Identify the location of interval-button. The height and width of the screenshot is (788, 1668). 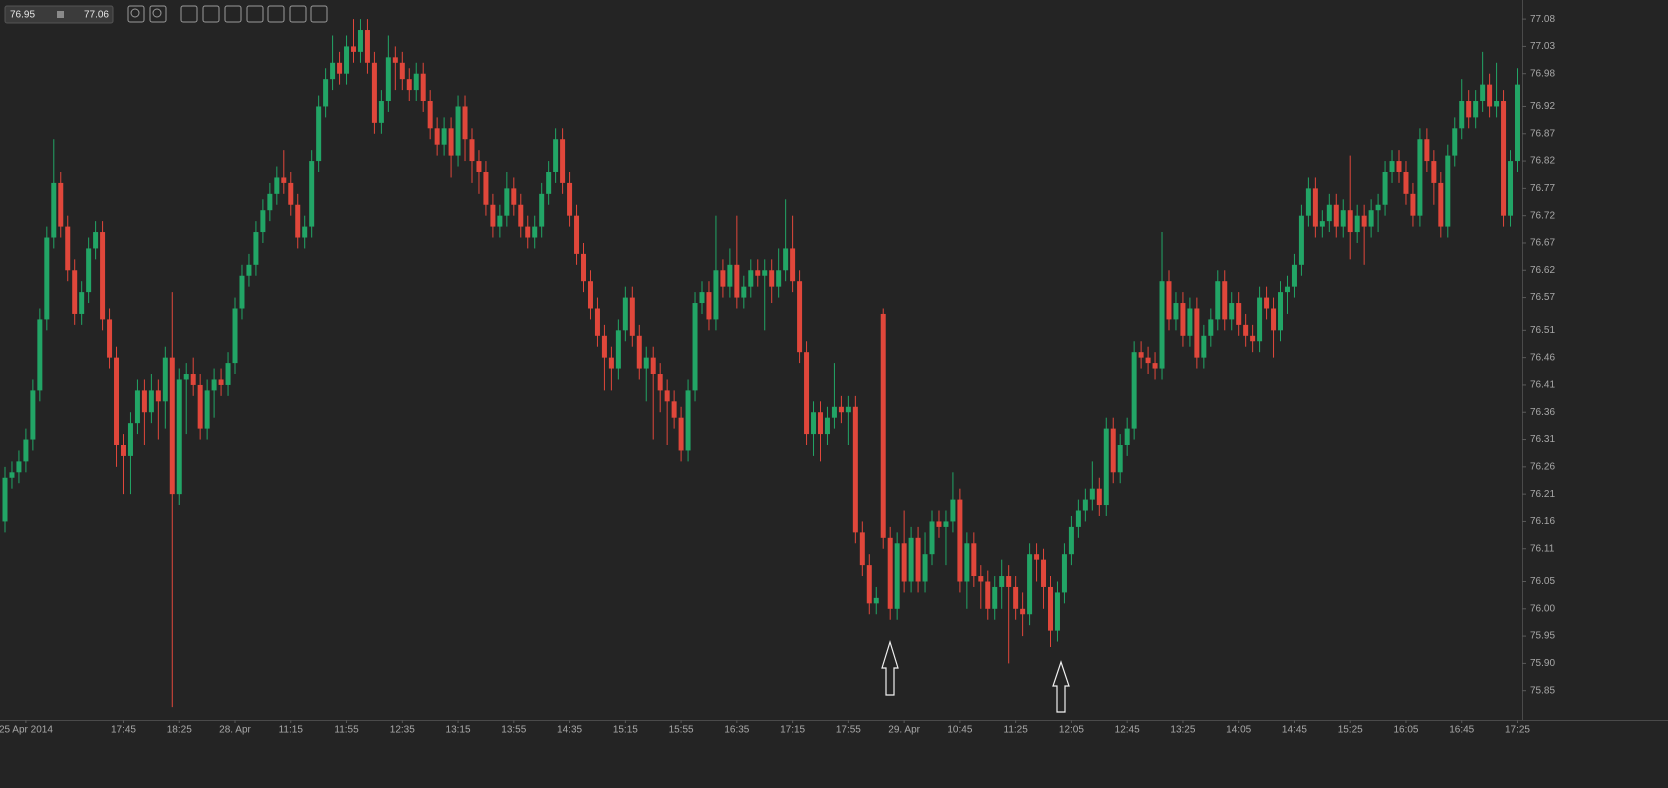
(189, 14).